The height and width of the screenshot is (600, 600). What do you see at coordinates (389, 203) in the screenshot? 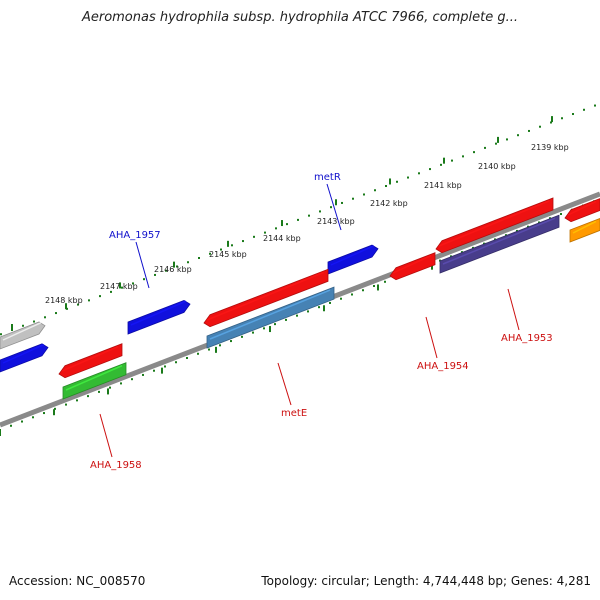
I see `ruler-label: 2142 kbp` at bounding box center [389, 203].